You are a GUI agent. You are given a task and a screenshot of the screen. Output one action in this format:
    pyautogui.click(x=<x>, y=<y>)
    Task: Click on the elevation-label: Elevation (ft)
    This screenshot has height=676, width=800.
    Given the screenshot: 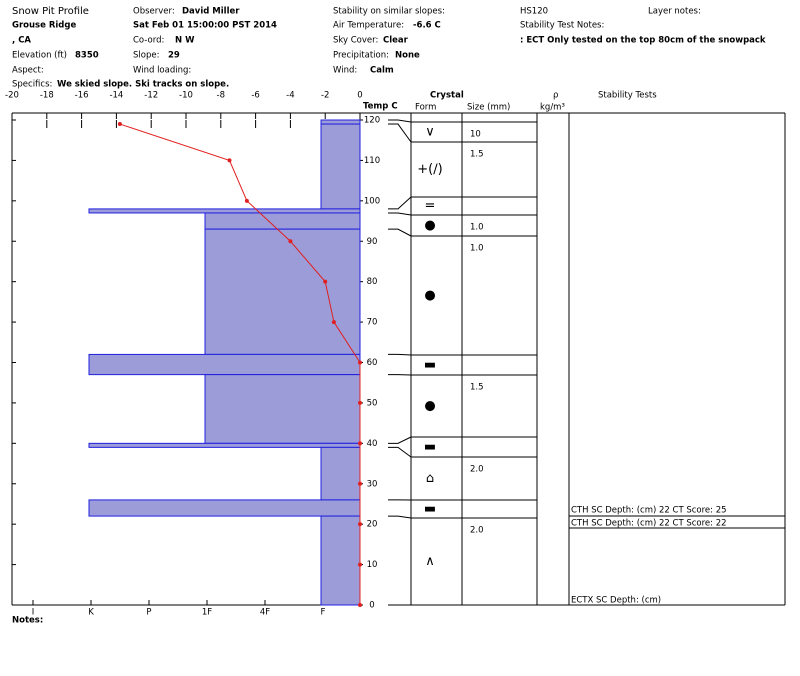 What is the action you would take?
    pyautogui.click(x=39, y=56)
    